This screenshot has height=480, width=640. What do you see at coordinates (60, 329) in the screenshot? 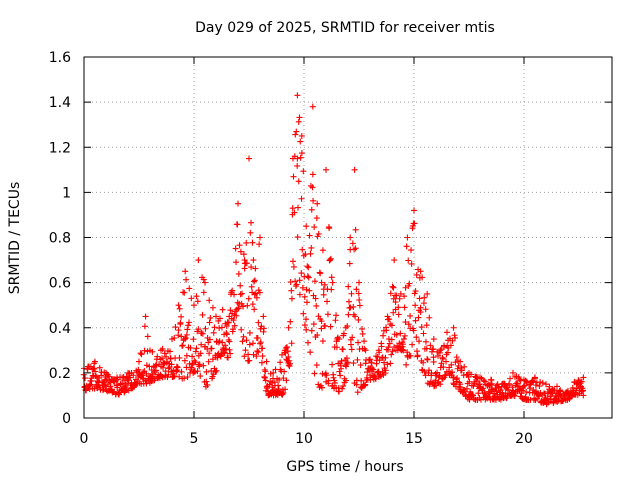
I see `y-tick-label: 0.4` at bounding box center [60, 329].